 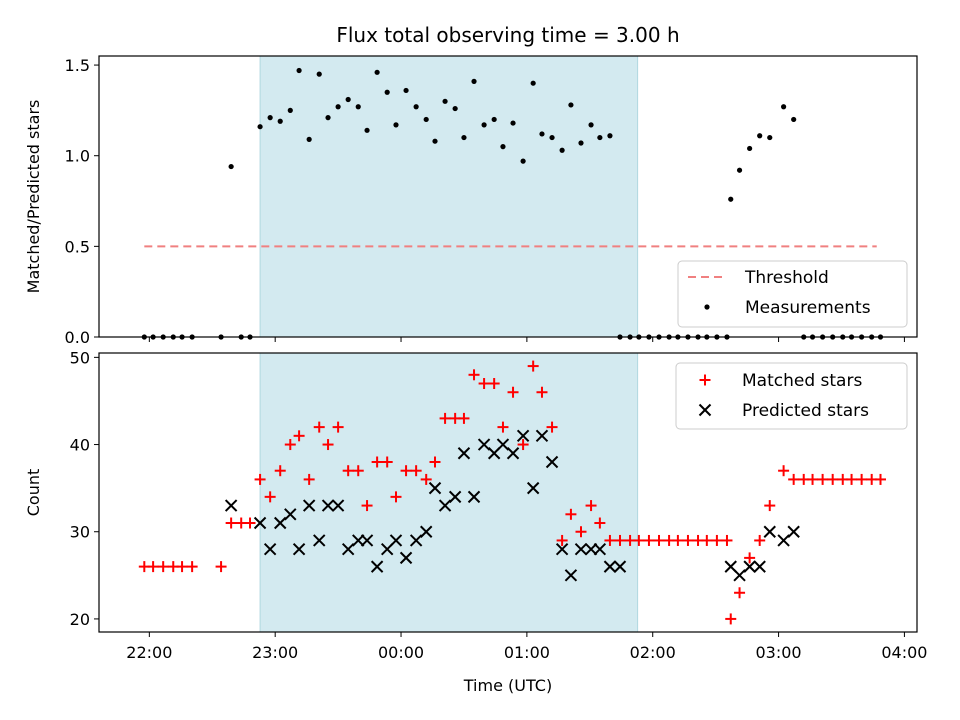 I want to click on x-tick-label: 03:00, so click(x=779, y=652).